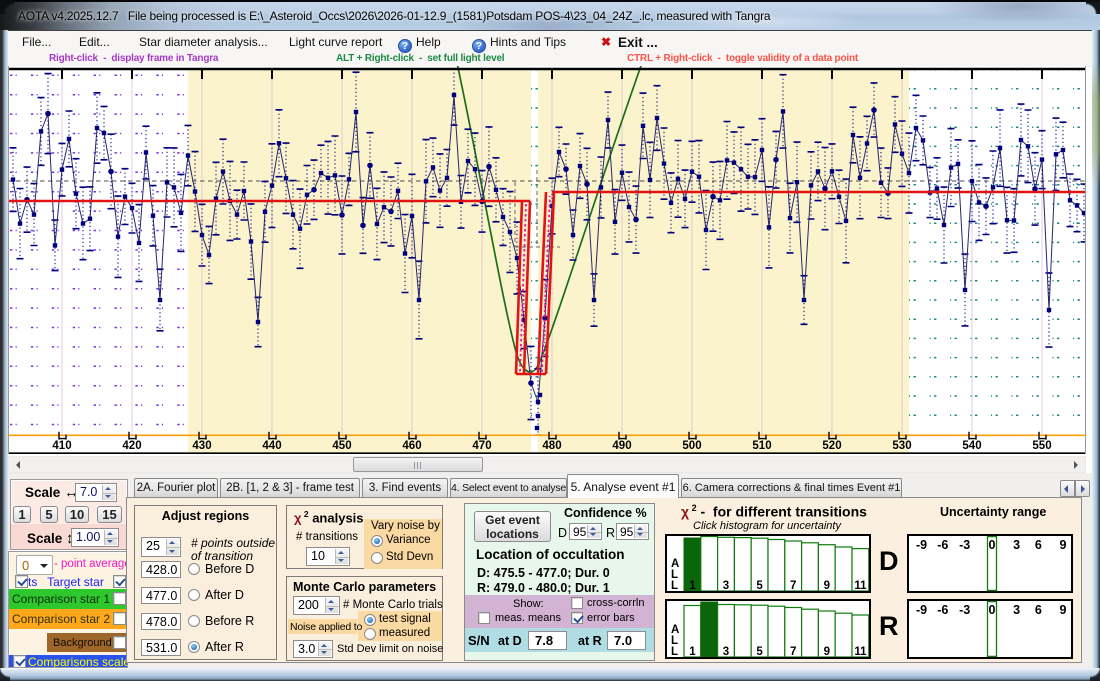 The image size is (1100, 681). Describe the element at coordinates (271, 446) in the screenshot. I see `svg-text: 440` at that location.